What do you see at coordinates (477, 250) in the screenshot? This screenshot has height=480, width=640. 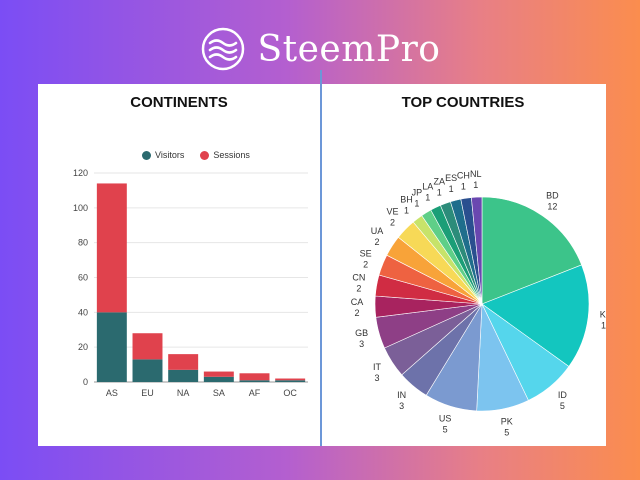 I see `pie-slice-nl` at bounding box center [477, 250].